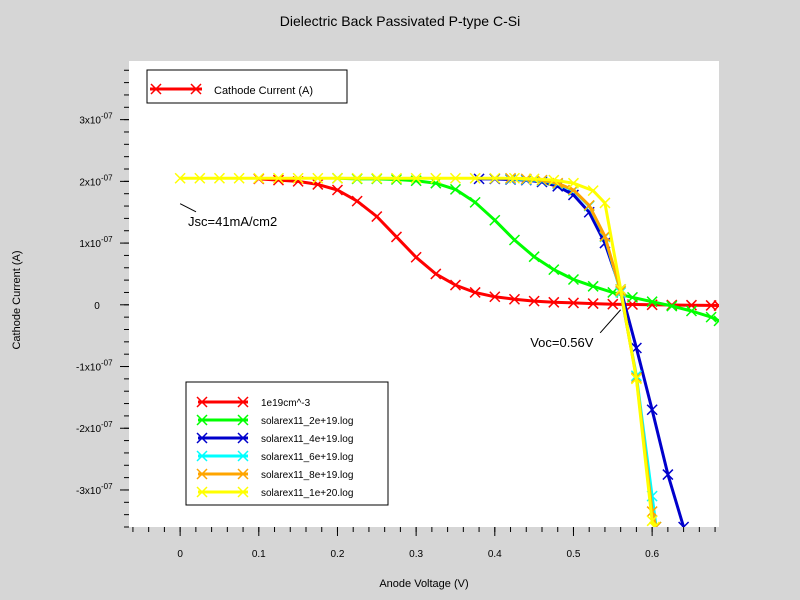 This screenshot has width=800, height=600. Describe the element at coordinates (423, 584) in the screenshot. I see `x-axis-label: Anode Voltage (V)` at that location.